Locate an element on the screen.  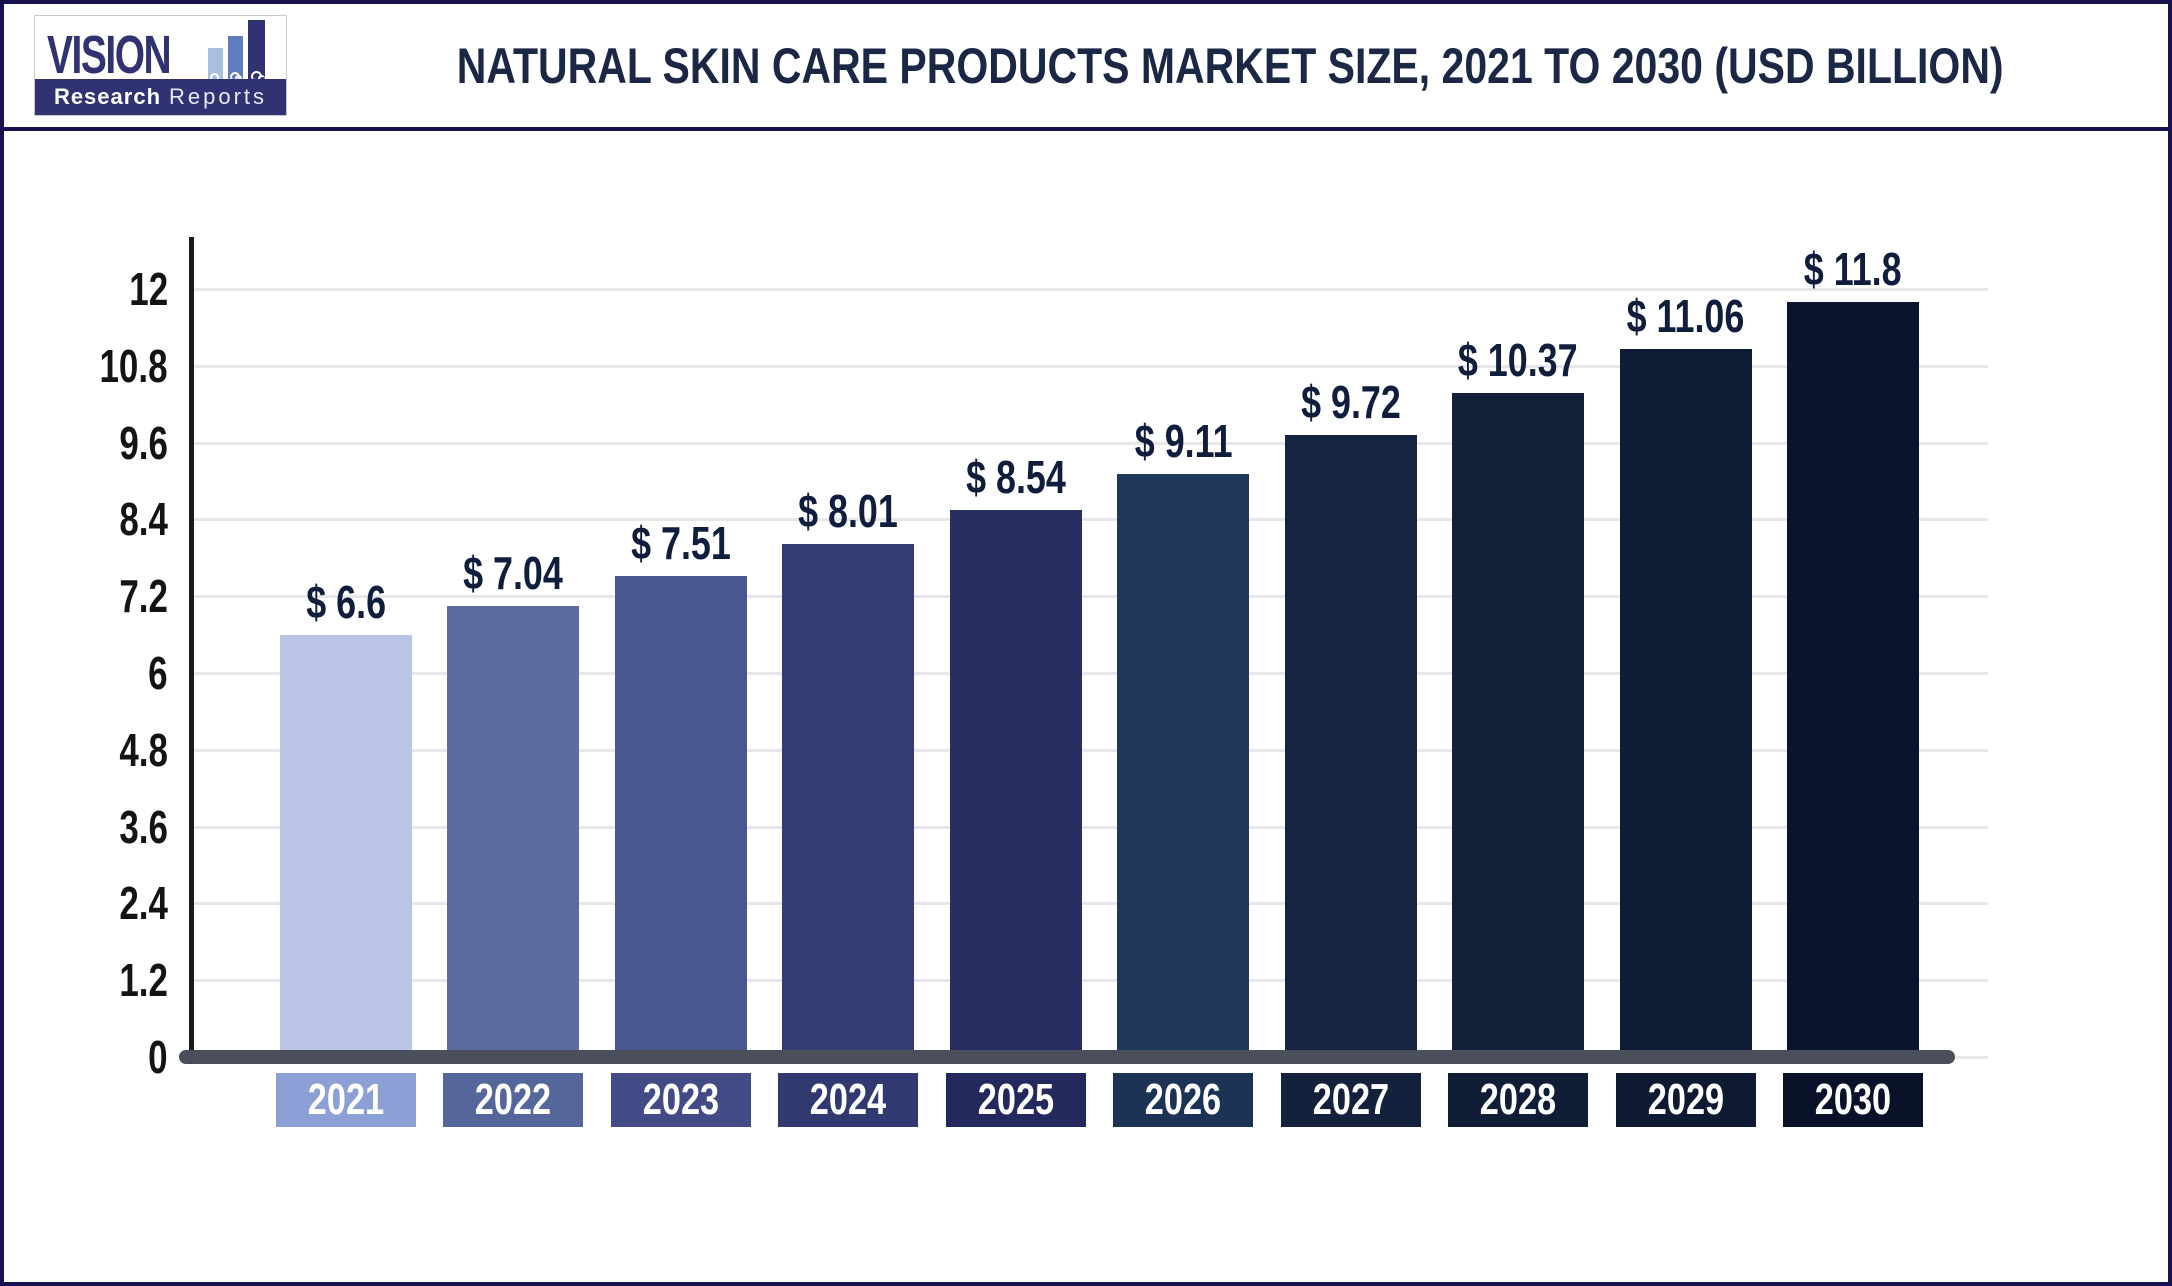
category-label-2025: 2025 is located at coordinates (1015, 1100).